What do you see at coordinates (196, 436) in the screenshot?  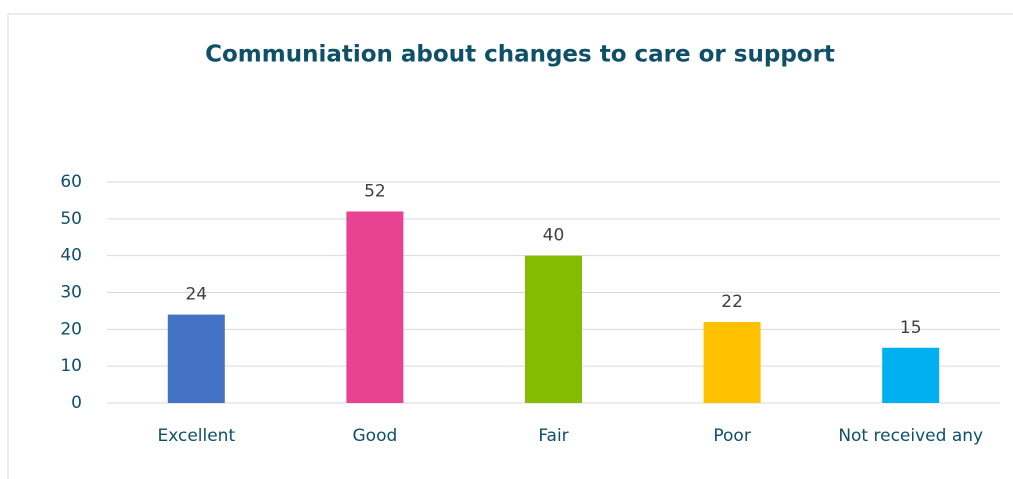 I see `x-tick-label: Excellent` at bounding box center [196, 436].